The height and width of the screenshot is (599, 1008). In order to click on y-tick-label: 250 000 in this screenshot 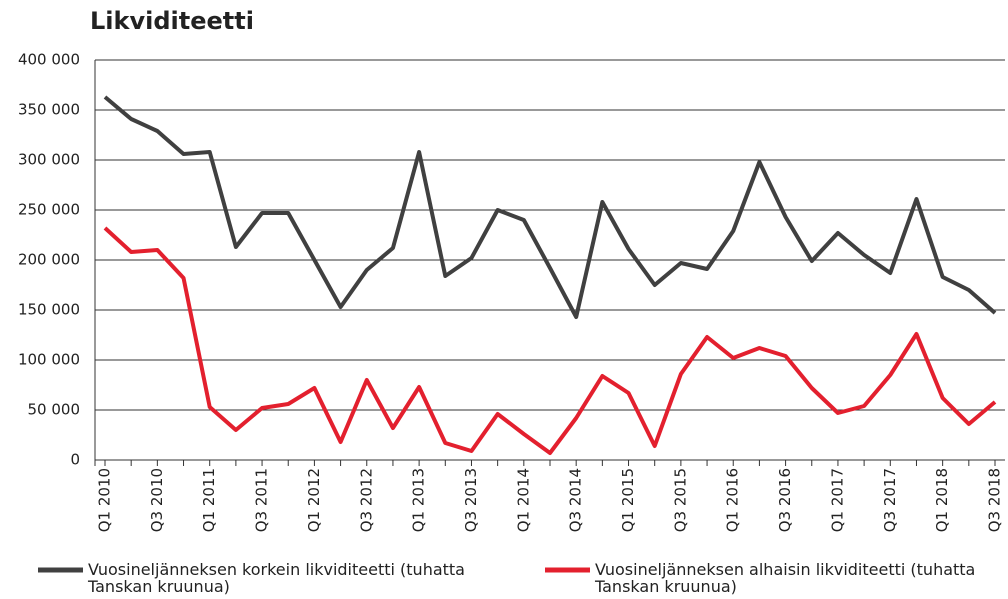, I will do `click(49, 210)`.